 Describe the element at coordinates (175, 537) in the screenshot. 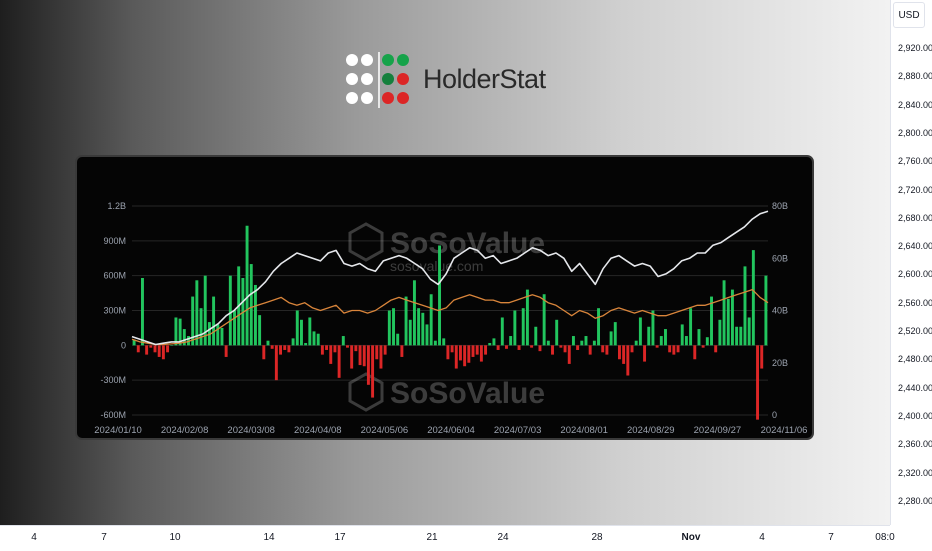

I see `time-tick-label: 10` at that location.